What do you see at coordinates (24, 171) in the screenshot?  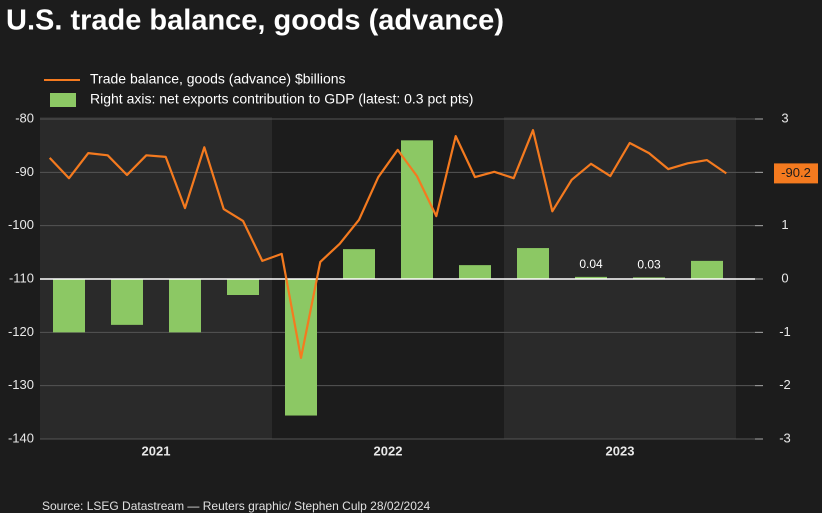 I see `y-tick-label: -90` at bounding box center [24, 171].